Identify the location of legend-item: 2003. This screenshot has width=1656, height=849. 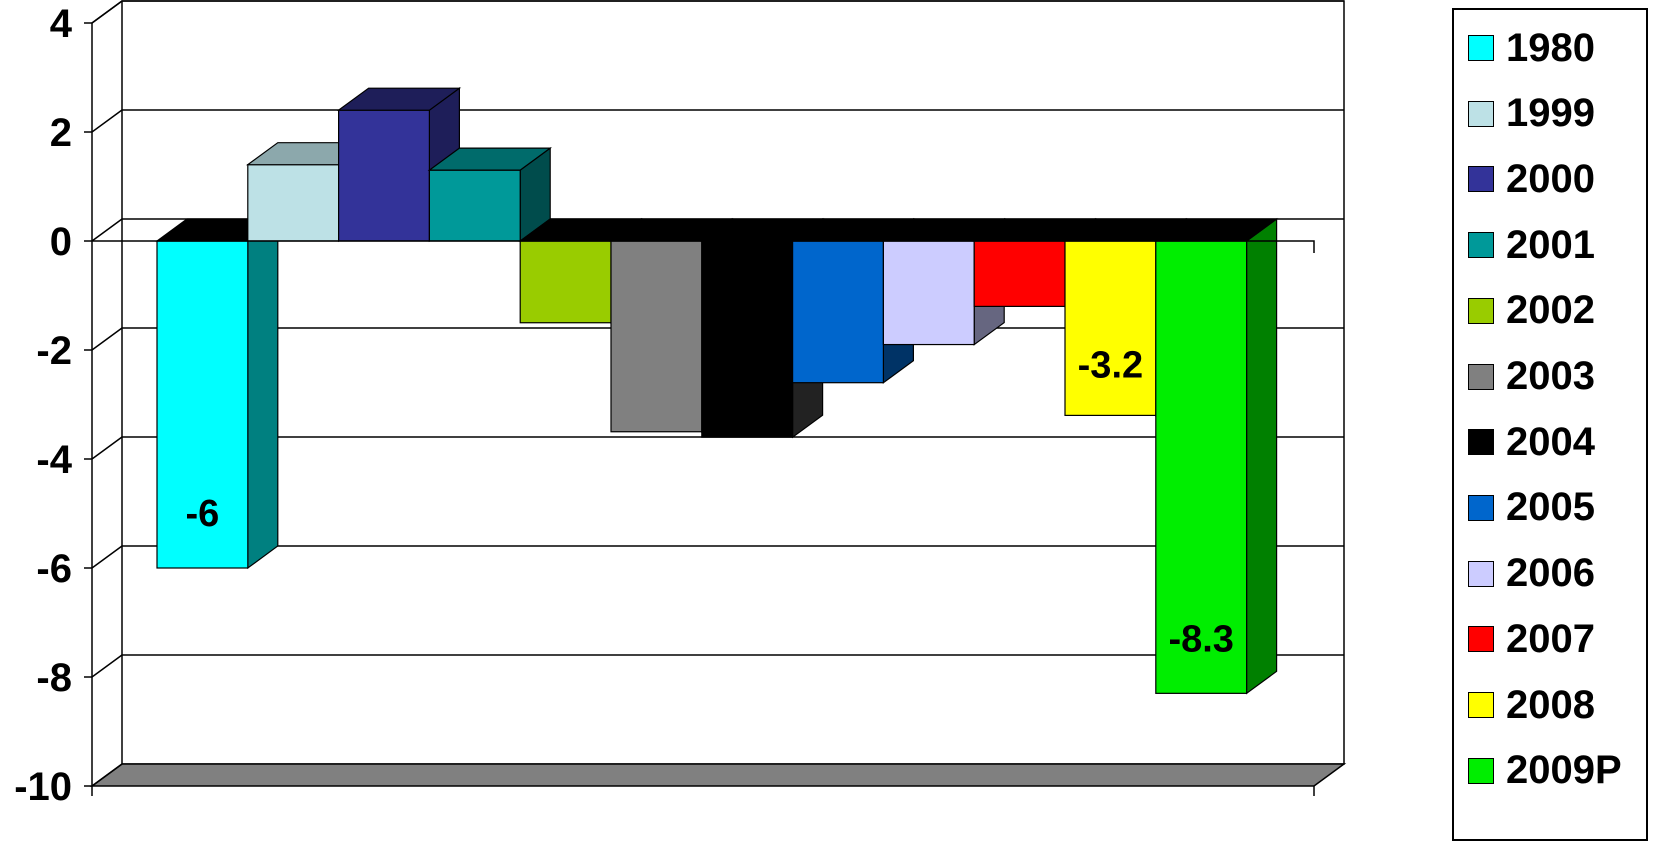
(1531, 376).